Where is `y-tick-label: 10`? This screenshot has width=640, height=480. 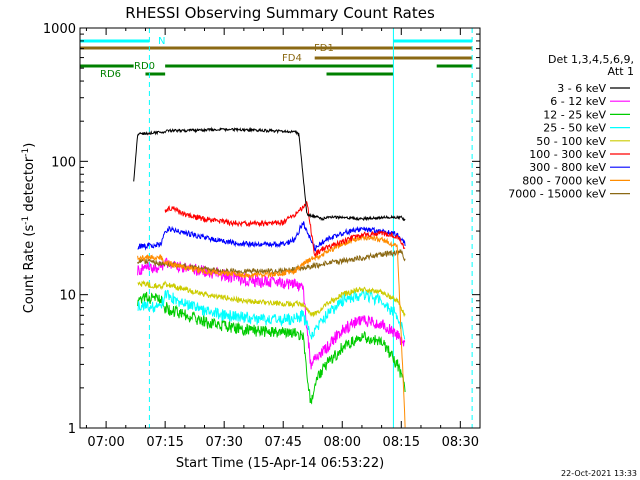
y-tick-label: 10 is located at coordinates (67, 296).